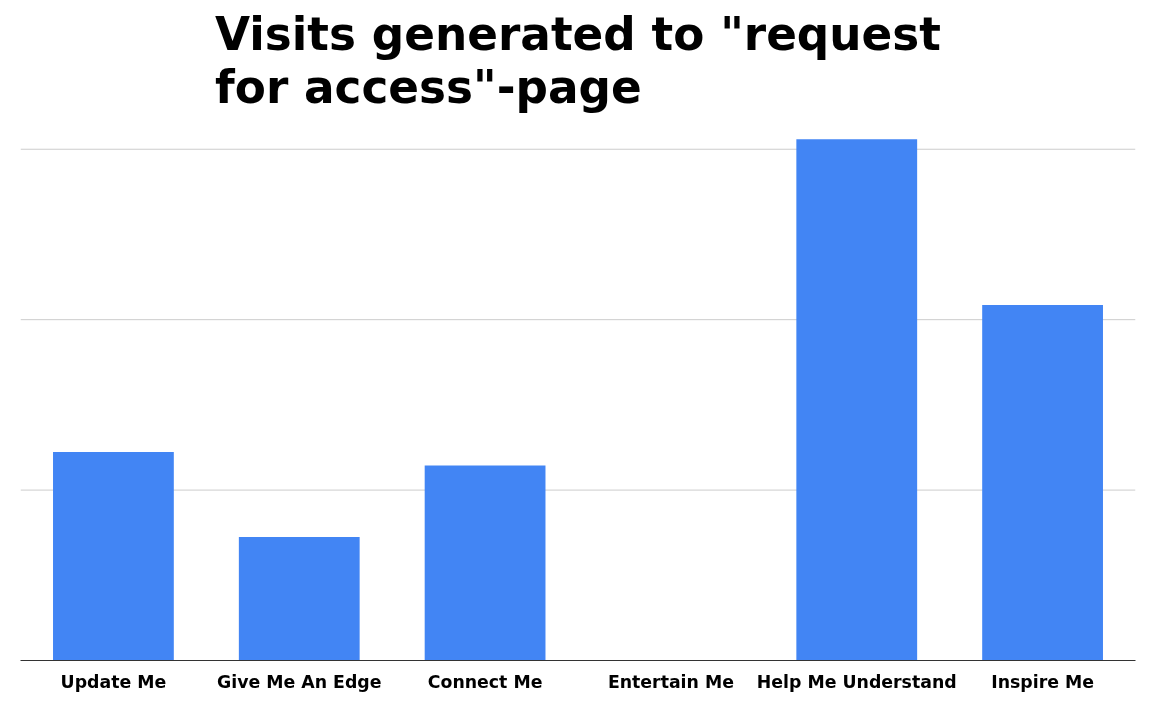 The height and width of the screenshot is (708, 1159). Describe the element at coordinates (670, 681) in the screenshot. I see `x-tick-label: Entertain Me` at that location.